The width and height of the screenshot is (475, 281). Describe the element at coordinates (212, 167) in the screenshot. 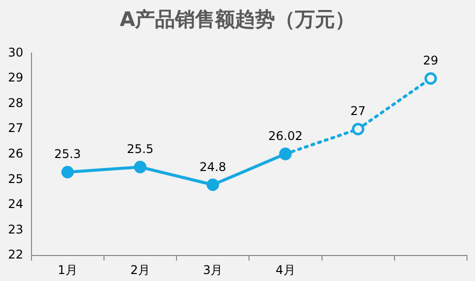

I see `data-label: 24.8` at that location.